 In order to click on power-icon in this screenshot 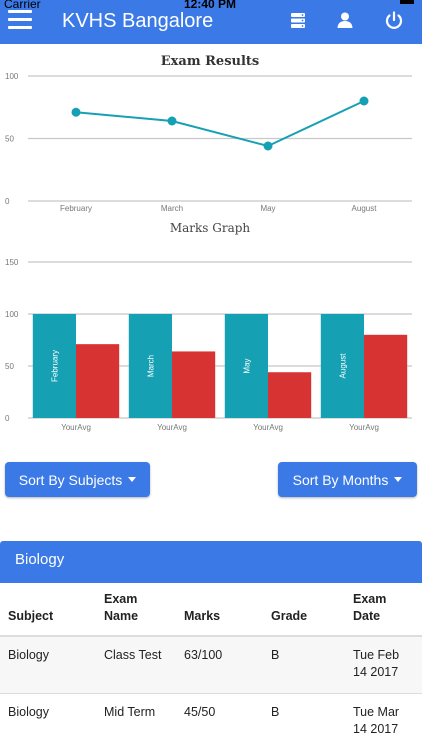, I will do `click(395, 20)`.